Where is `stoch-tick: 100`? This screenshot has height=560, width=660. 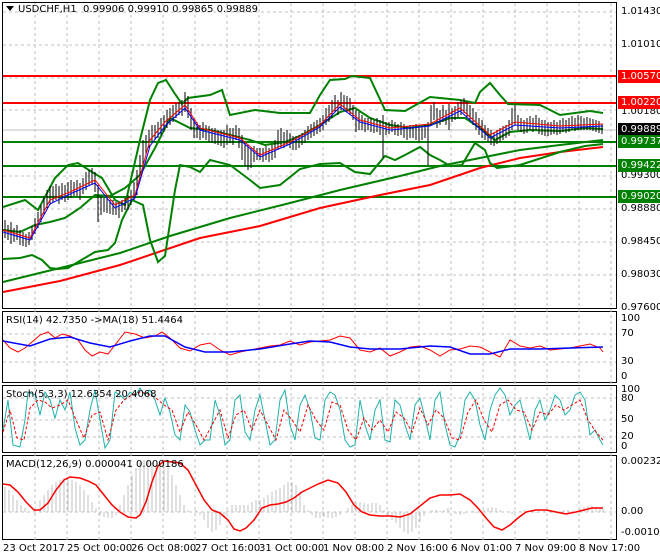
stoch-tick: 100 is located at coordinates (631, 389).